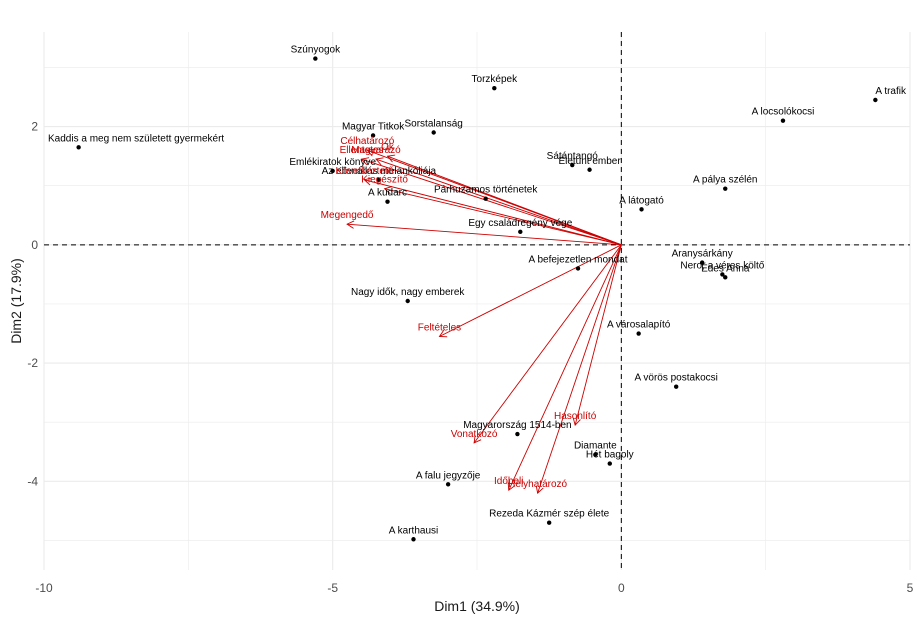 Image resolution: width=920 pixels, height=625 pixels. I want to click on x-tick-label: -5, so click(332, 588).